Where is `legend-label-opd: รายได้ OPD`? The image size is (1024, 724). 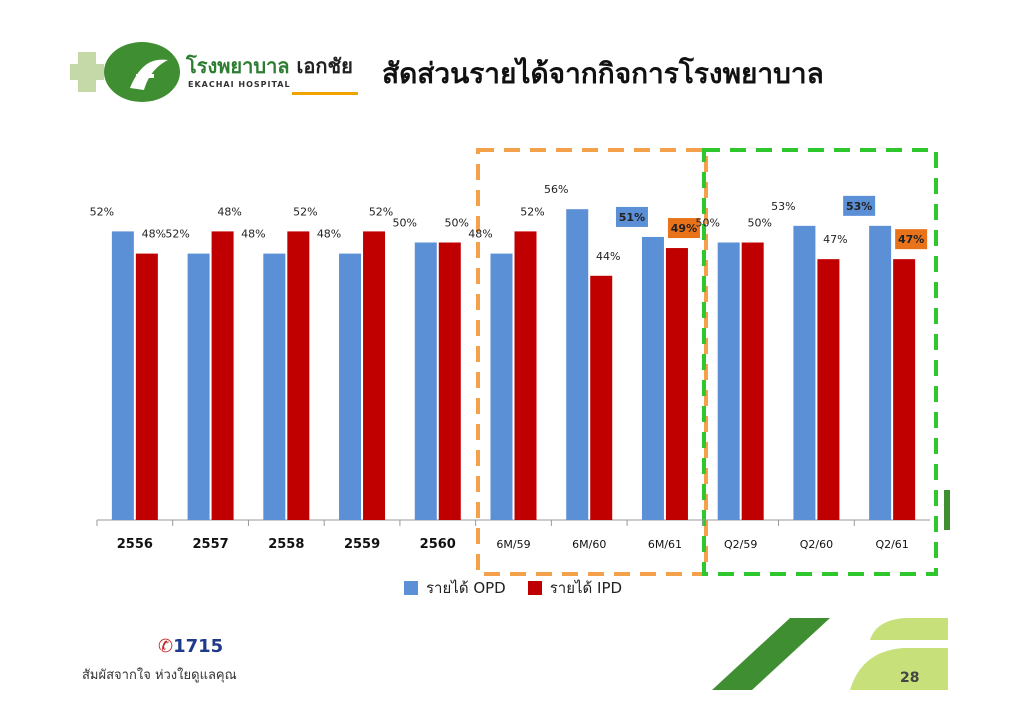
legend-label-opd: รายได้ OPD is located at coordinates (466, 588).